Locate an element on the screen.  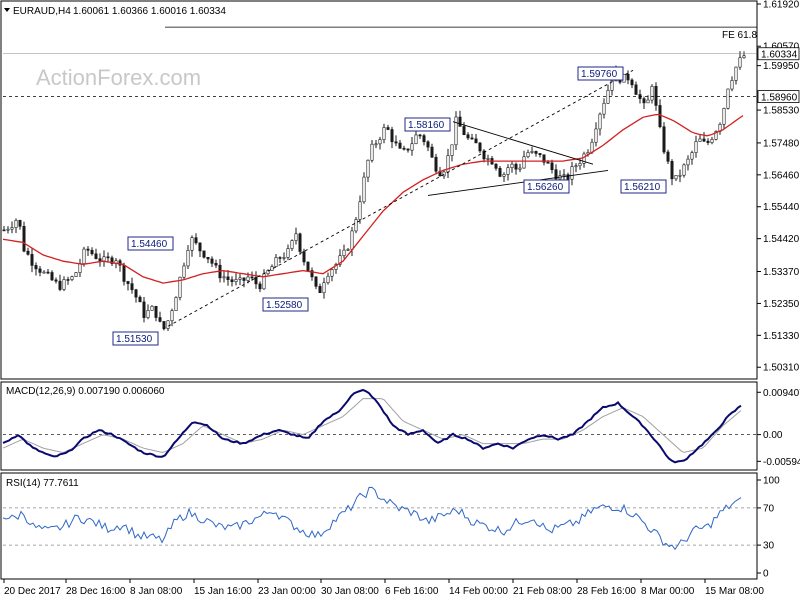
macd-plot is located at coordinates (379, 426).